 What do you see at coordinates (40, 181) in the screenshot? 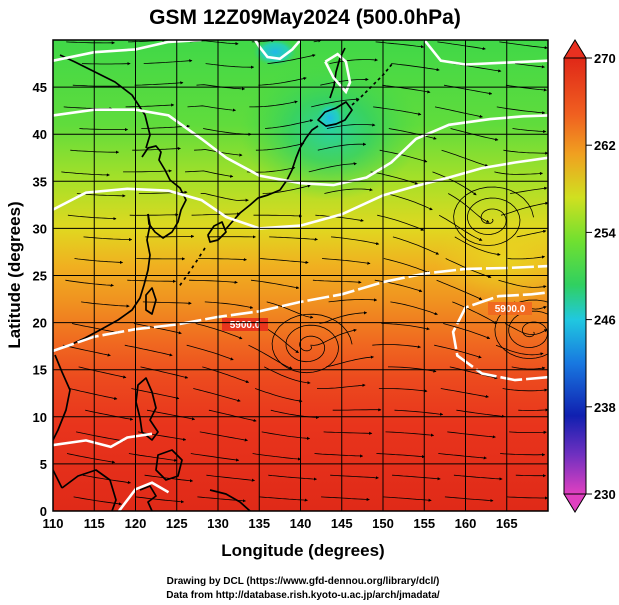
I see `y-tick-label: 35` at bounding box center [40, 181].